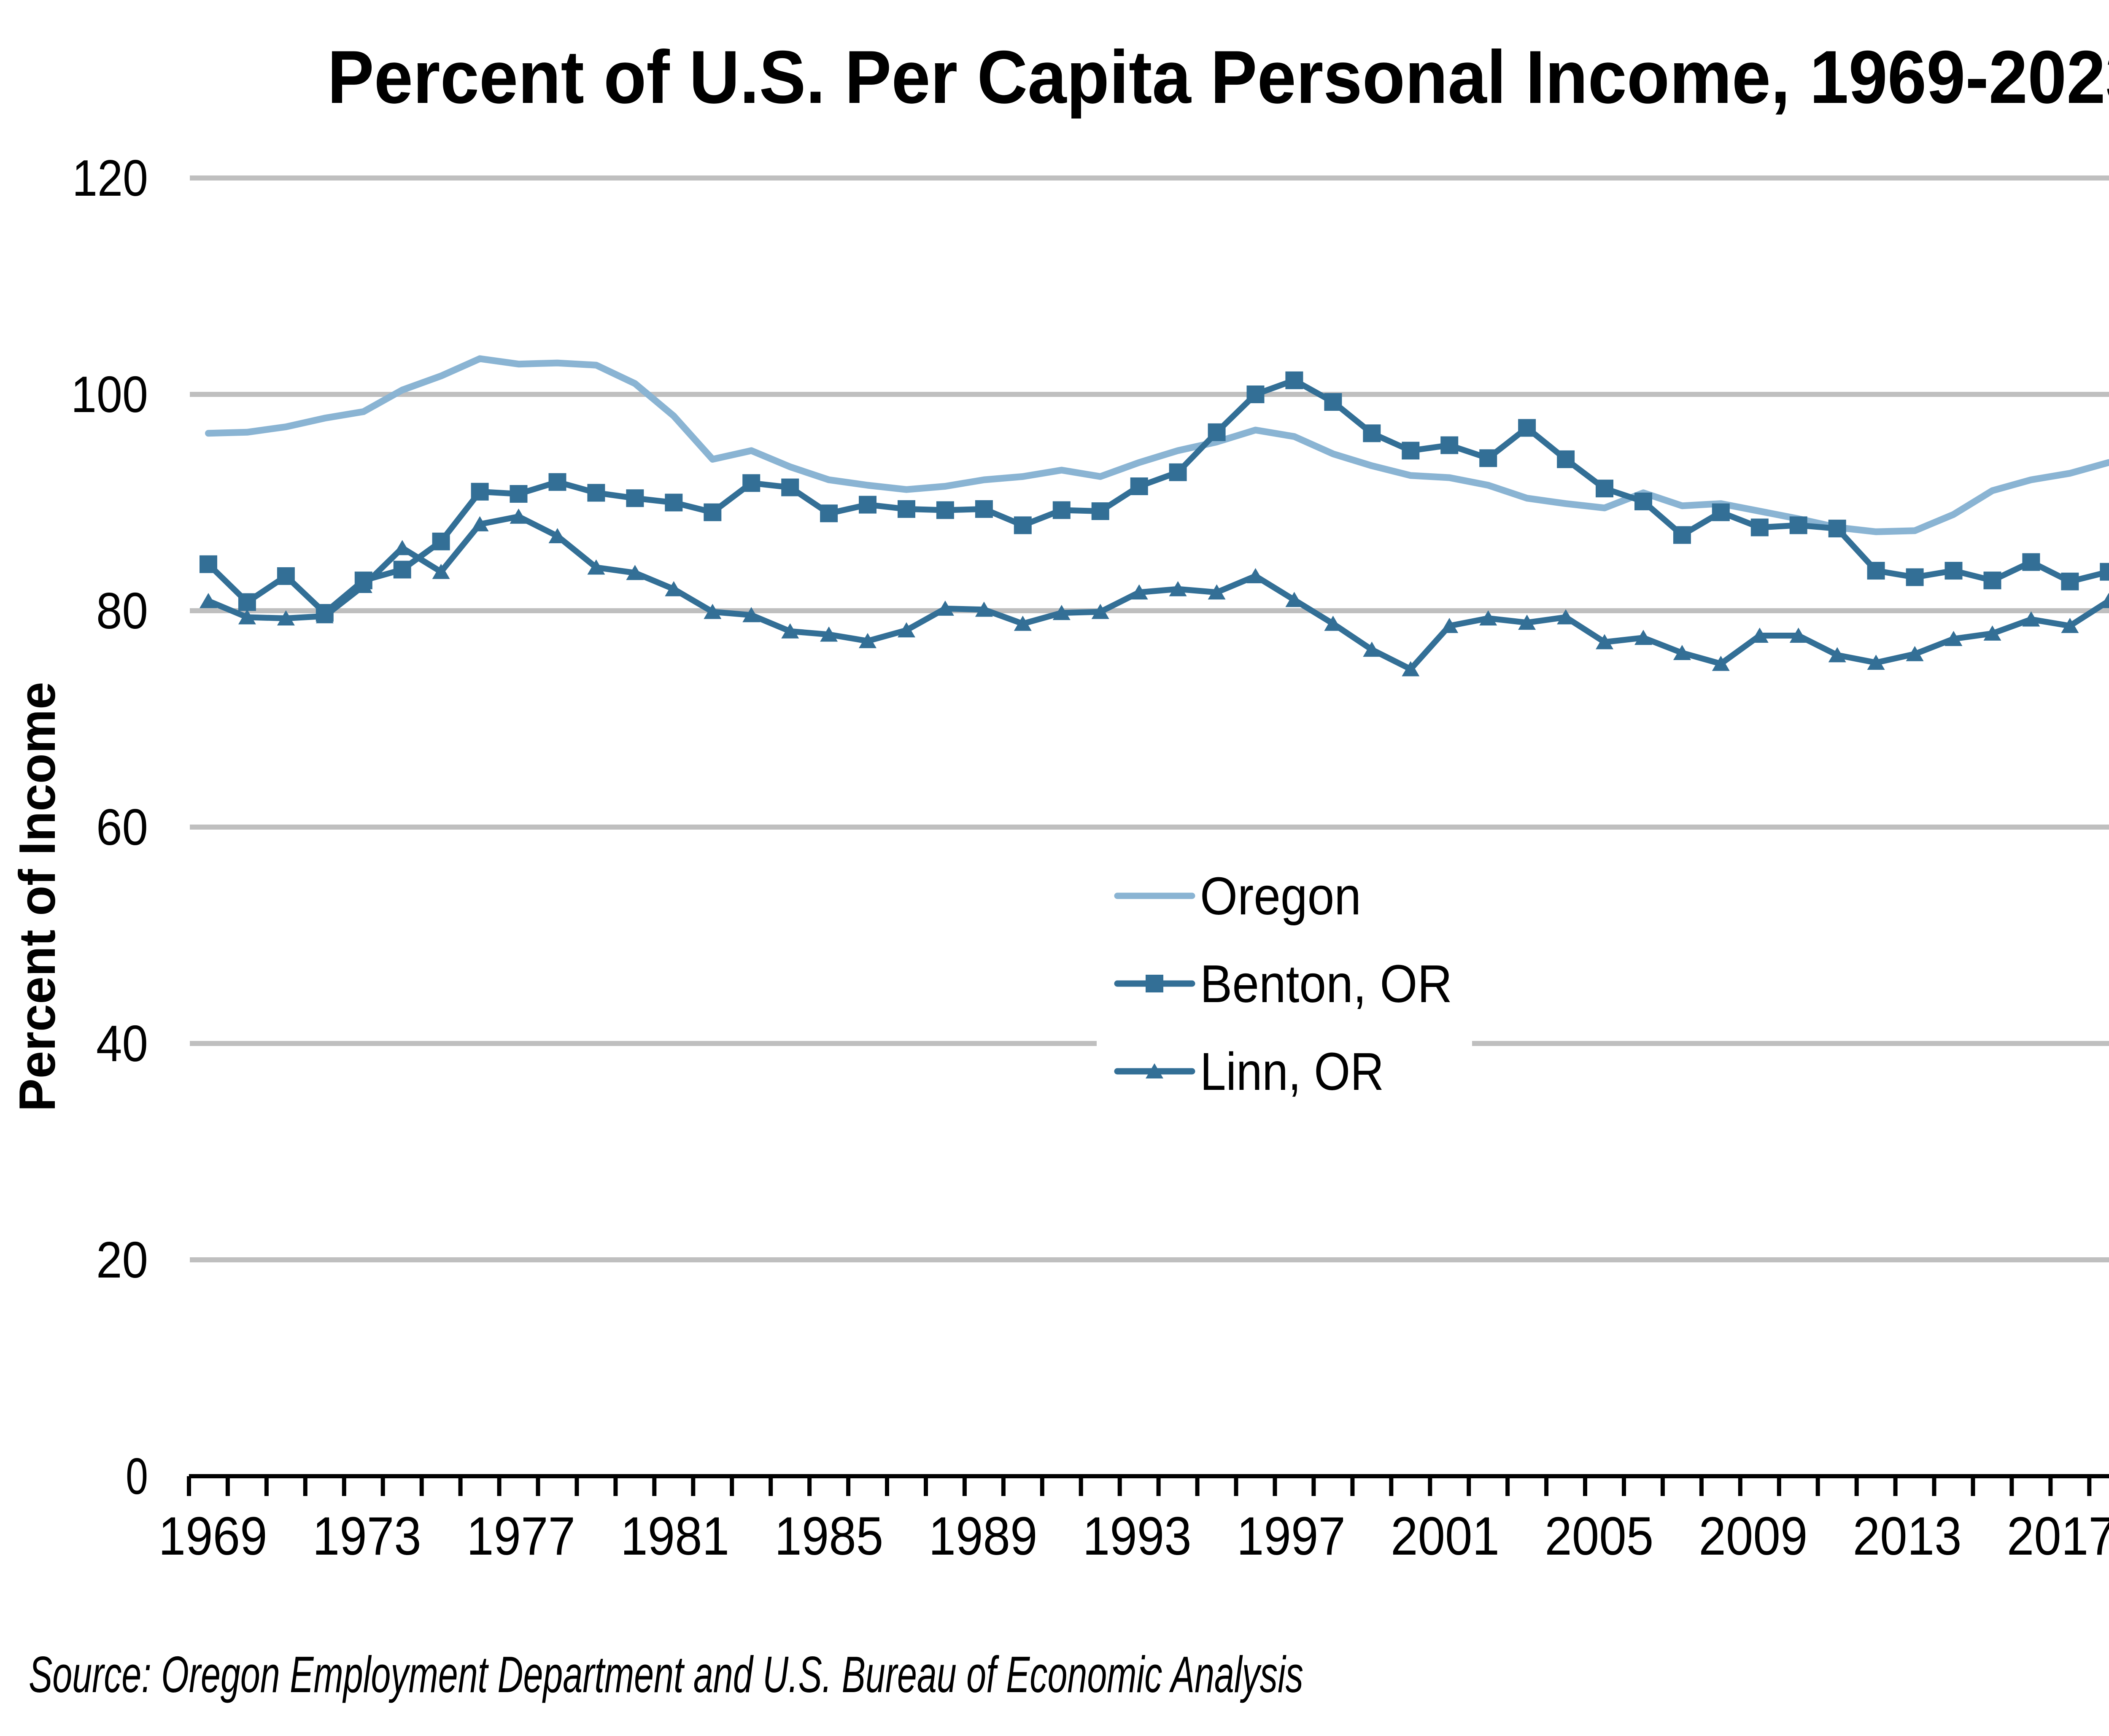 The image size is (2109, 1736). I want to click on svg-text: 80, so click(122, 610).